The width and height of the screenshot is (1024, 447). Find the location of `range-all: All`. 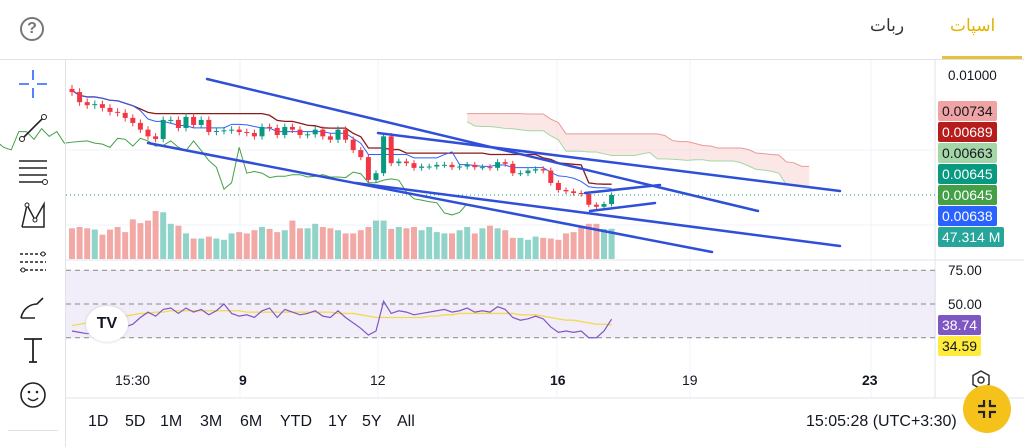

range-all: All is located at coordinates (406, 421).